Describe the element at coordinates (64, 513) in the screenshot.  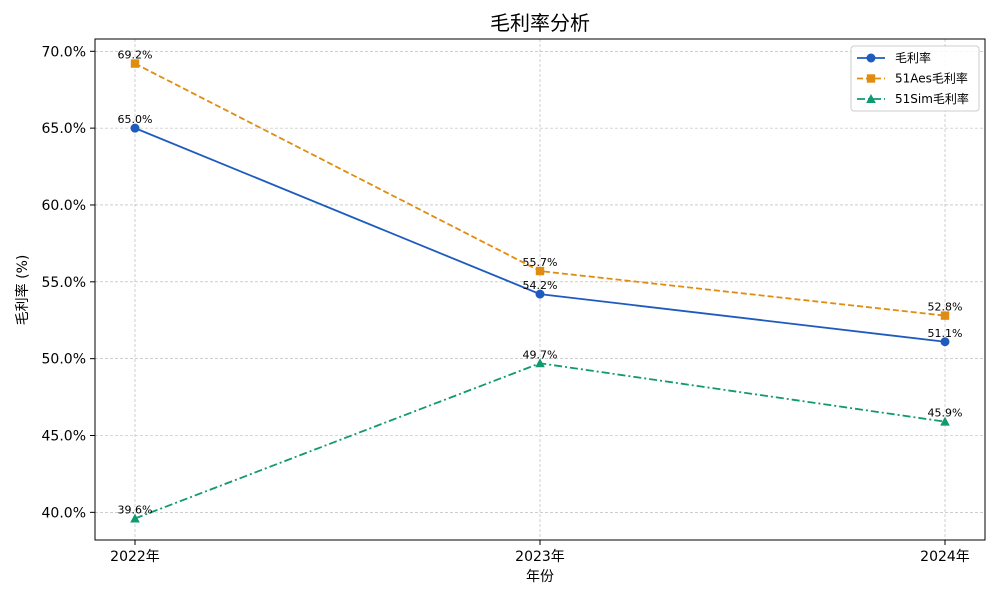
I see `y-tick-label: 40.0%` at that location.